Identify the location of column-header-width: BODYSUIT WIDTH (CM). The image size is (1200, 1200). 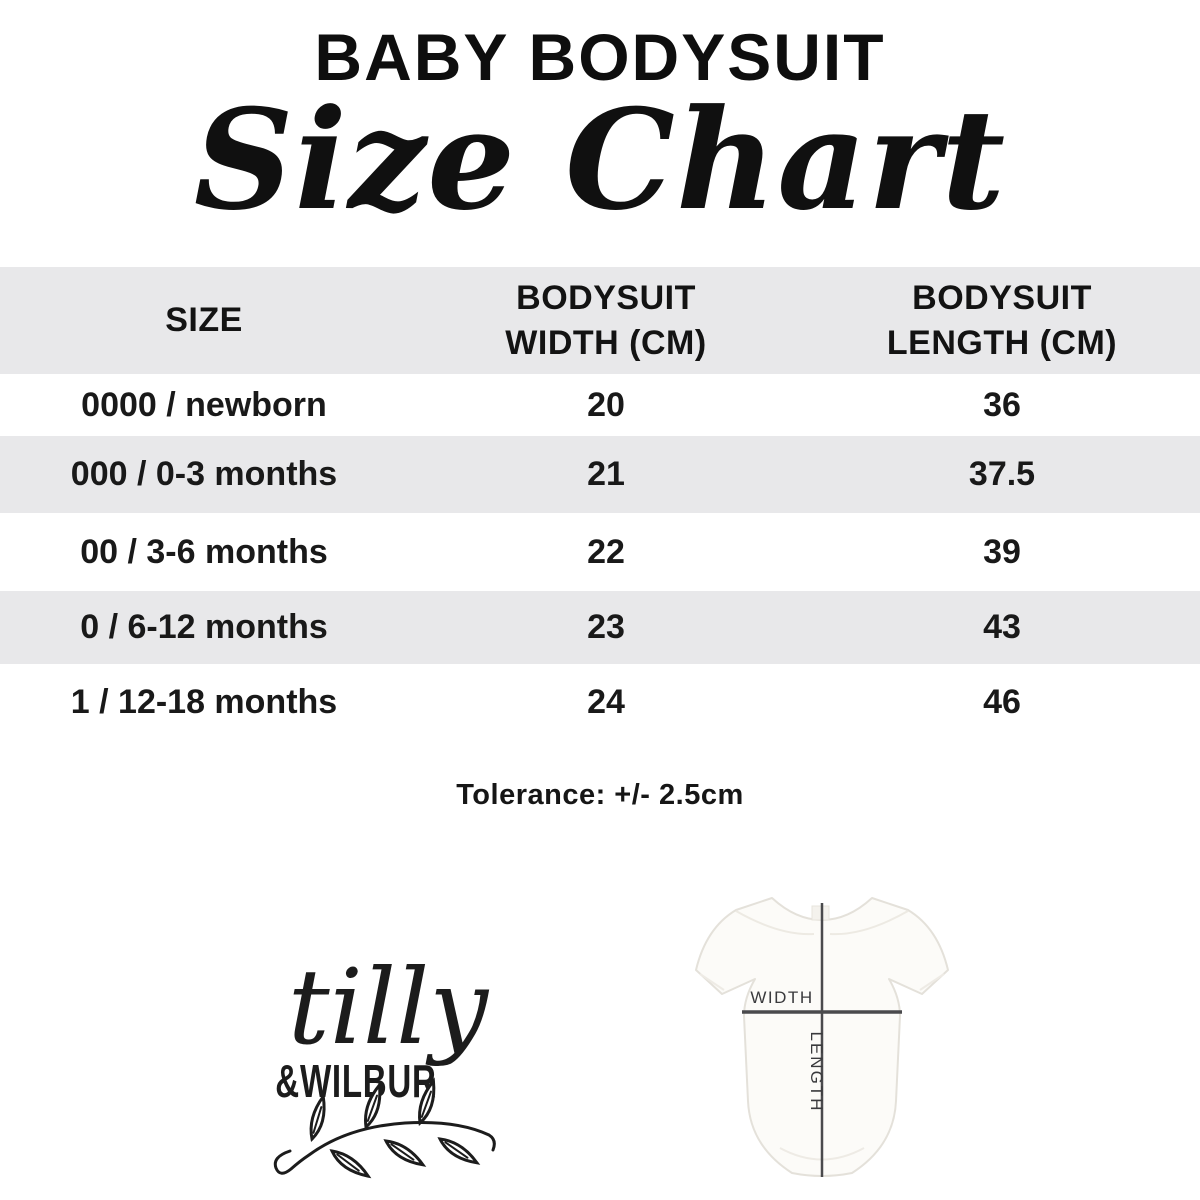
(606, 320).